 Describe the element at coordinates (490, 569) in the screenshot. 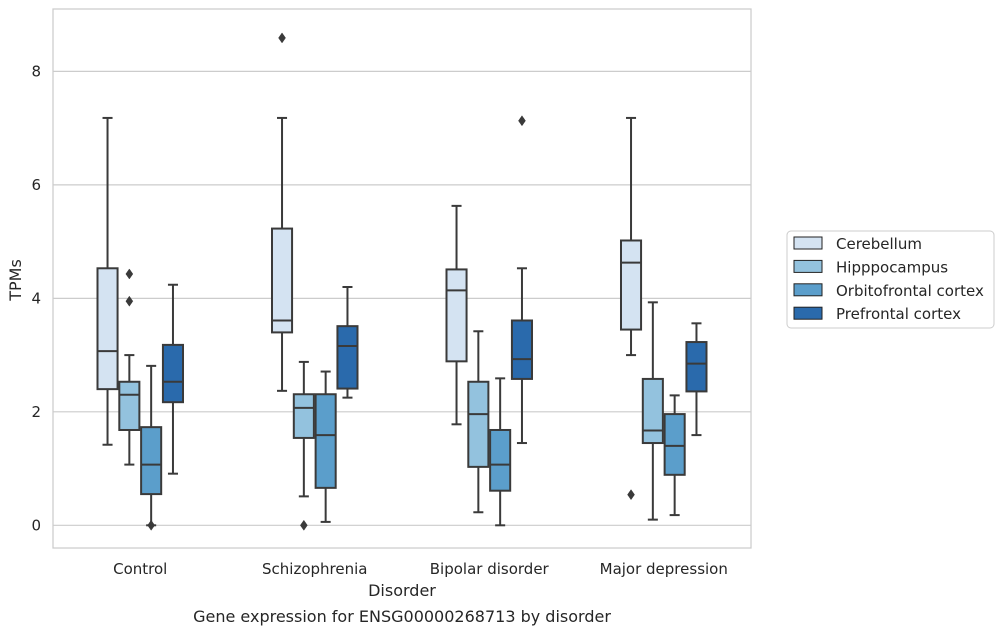

I see `x-tick-label: Bipolar disorder` at that location.